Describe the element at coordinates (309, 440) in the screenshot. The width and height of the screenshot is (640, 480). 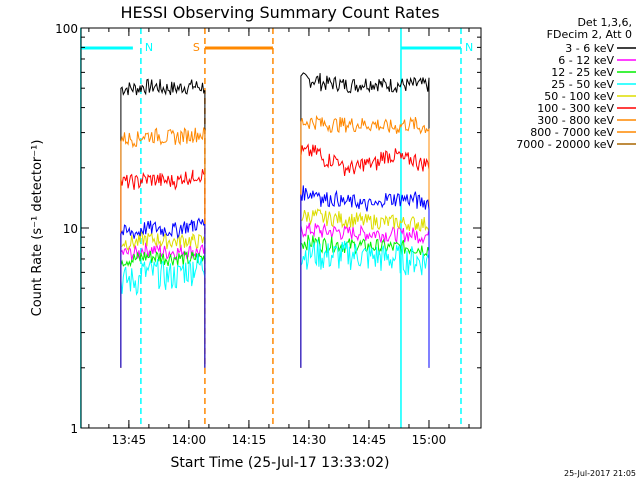
I see `x-tick-label: 14:30` at that location.